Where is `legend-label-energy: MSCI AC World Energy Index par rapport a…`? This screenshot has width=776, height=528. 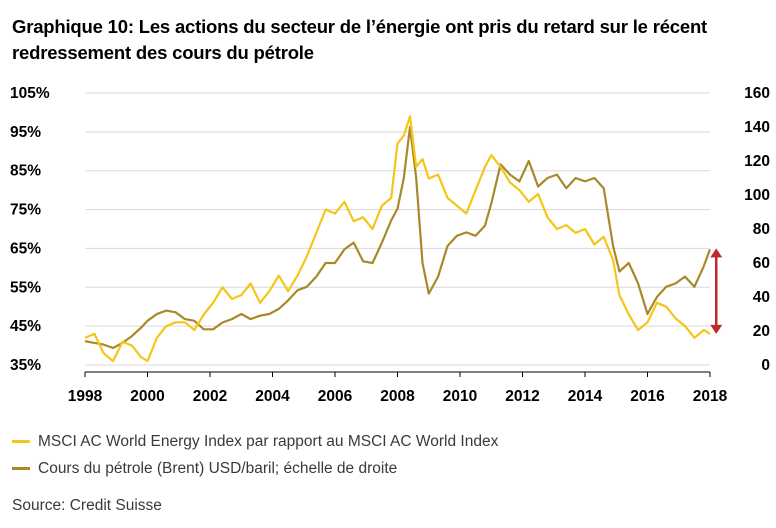
legend-label-energy: MSCI AC World Energy Index par rapport a… is located at coordinates (268, 441).